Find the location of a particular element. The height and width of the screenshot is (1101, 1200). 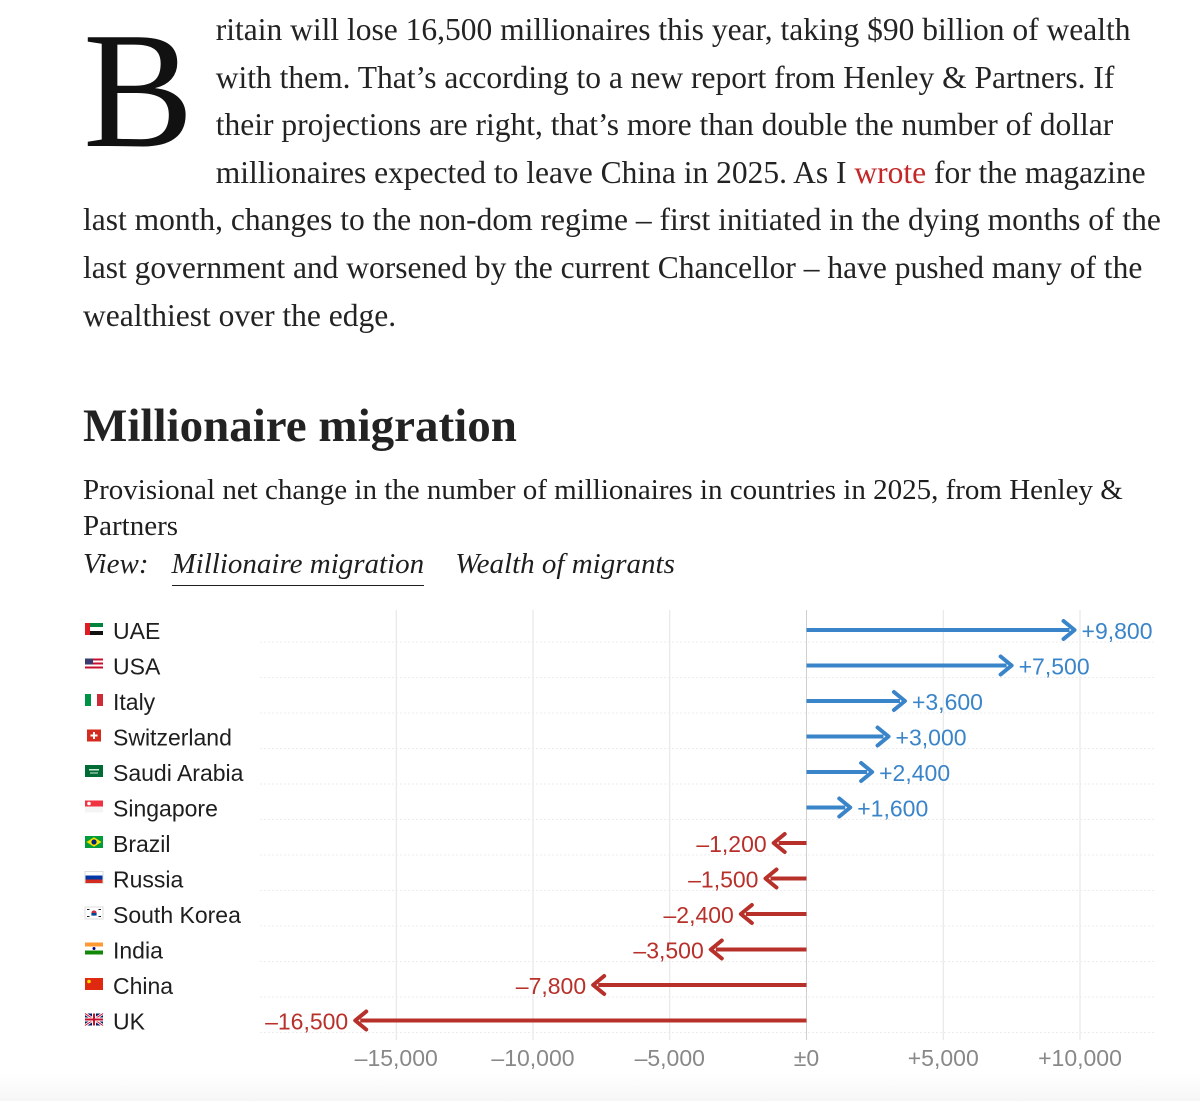

x-tick-label: –15,000 is located at coordinates (396, 1058).